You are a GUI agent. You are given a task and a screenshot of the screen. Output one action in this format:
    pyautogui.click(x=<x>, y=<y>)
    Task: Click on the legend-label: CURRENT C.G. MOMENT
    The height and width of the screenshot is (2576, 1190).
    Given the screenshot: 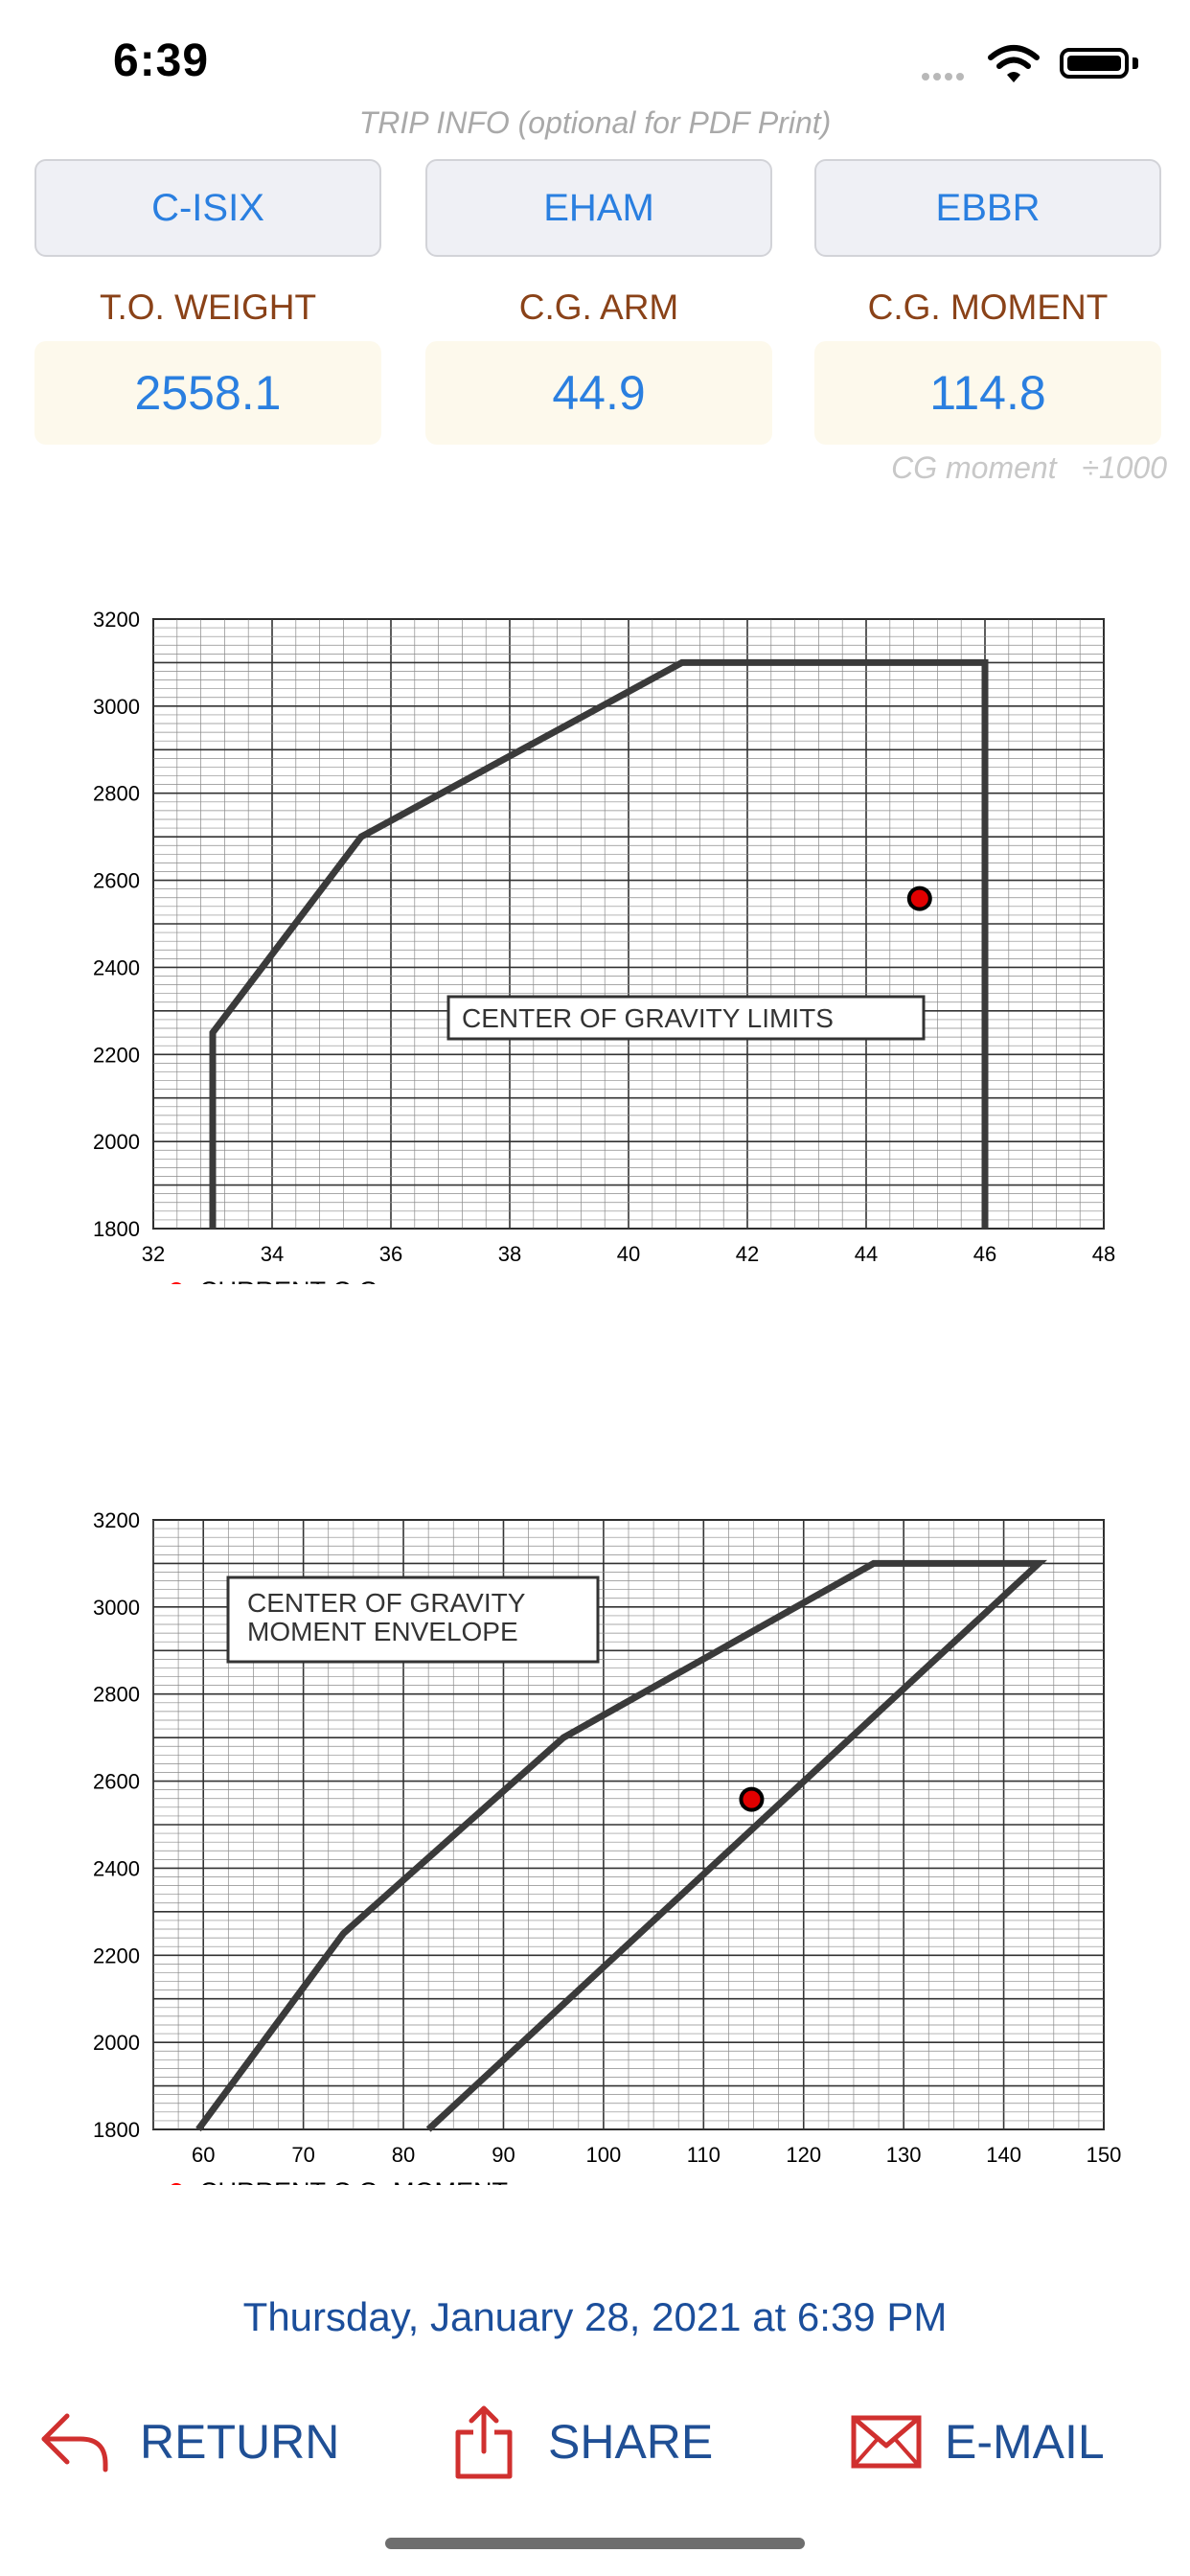 What is the action you would take?
    pyautogui.click(x=354, y=2181)
    